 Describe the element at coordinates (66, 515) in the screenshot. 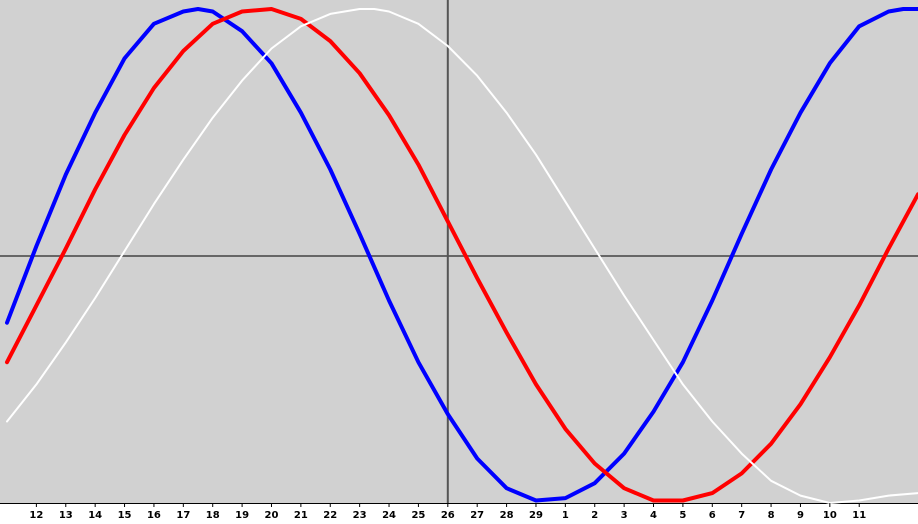

I see `x-tick-label: 13` at that location.